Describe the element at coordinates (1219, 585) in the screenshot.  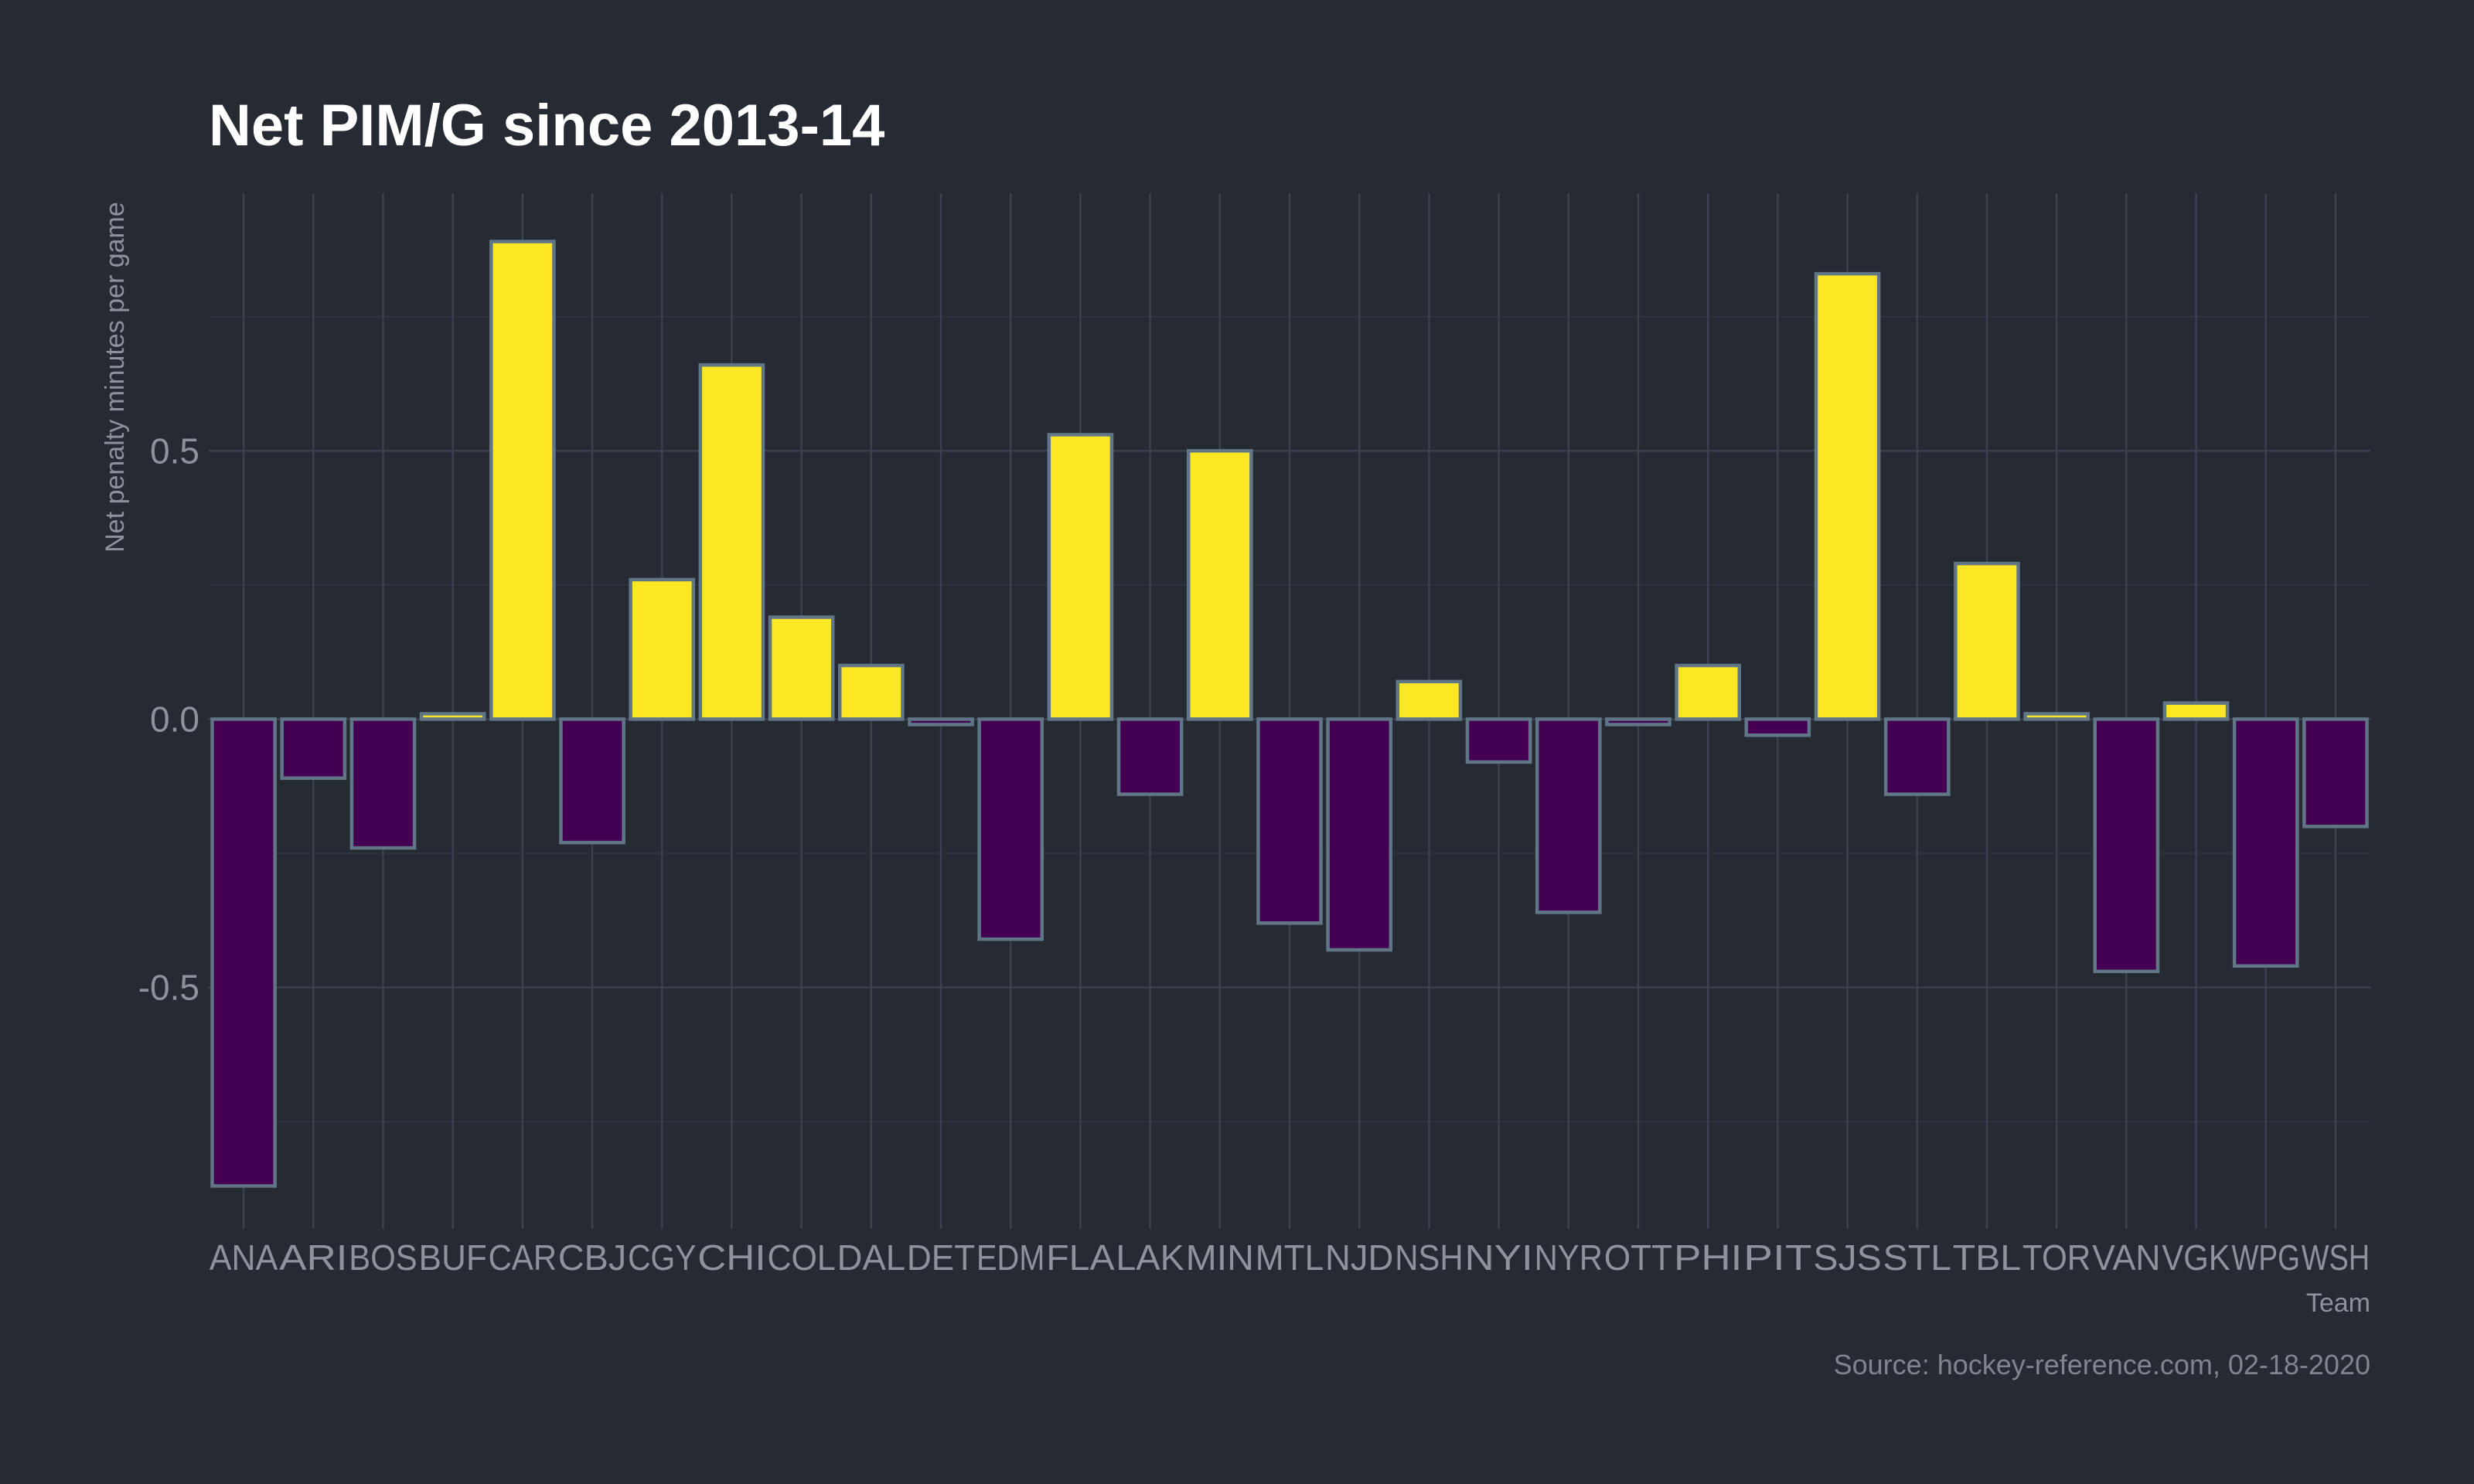
I see `bar-min` at that location.